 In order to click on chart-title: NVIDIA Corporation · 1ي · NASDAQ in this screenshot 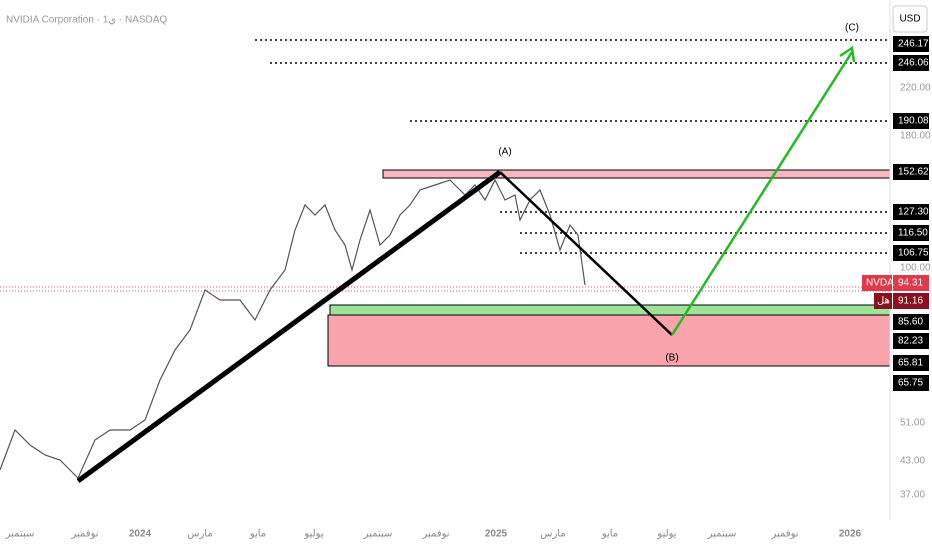, I will do `click(86, 20)`.